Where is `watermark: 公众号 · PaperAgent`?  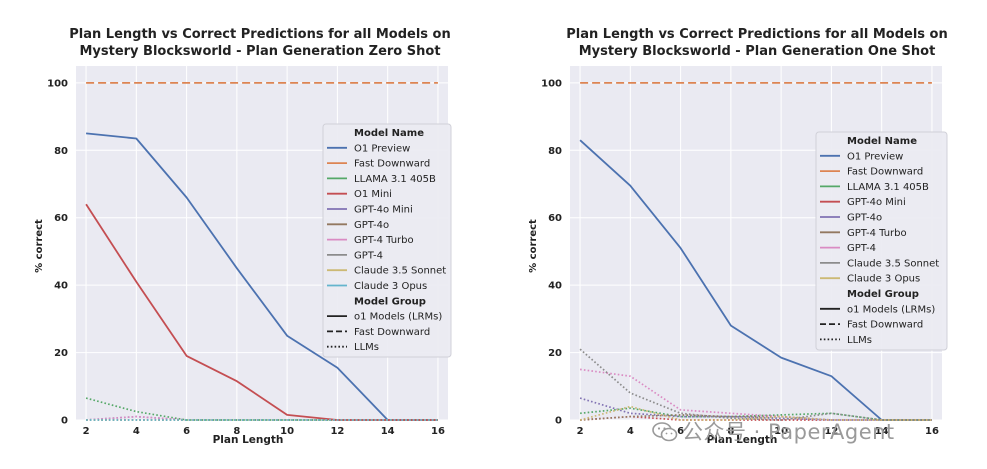 watermark: 公众号 · PaperAgent is located at coordinates (773, 431).